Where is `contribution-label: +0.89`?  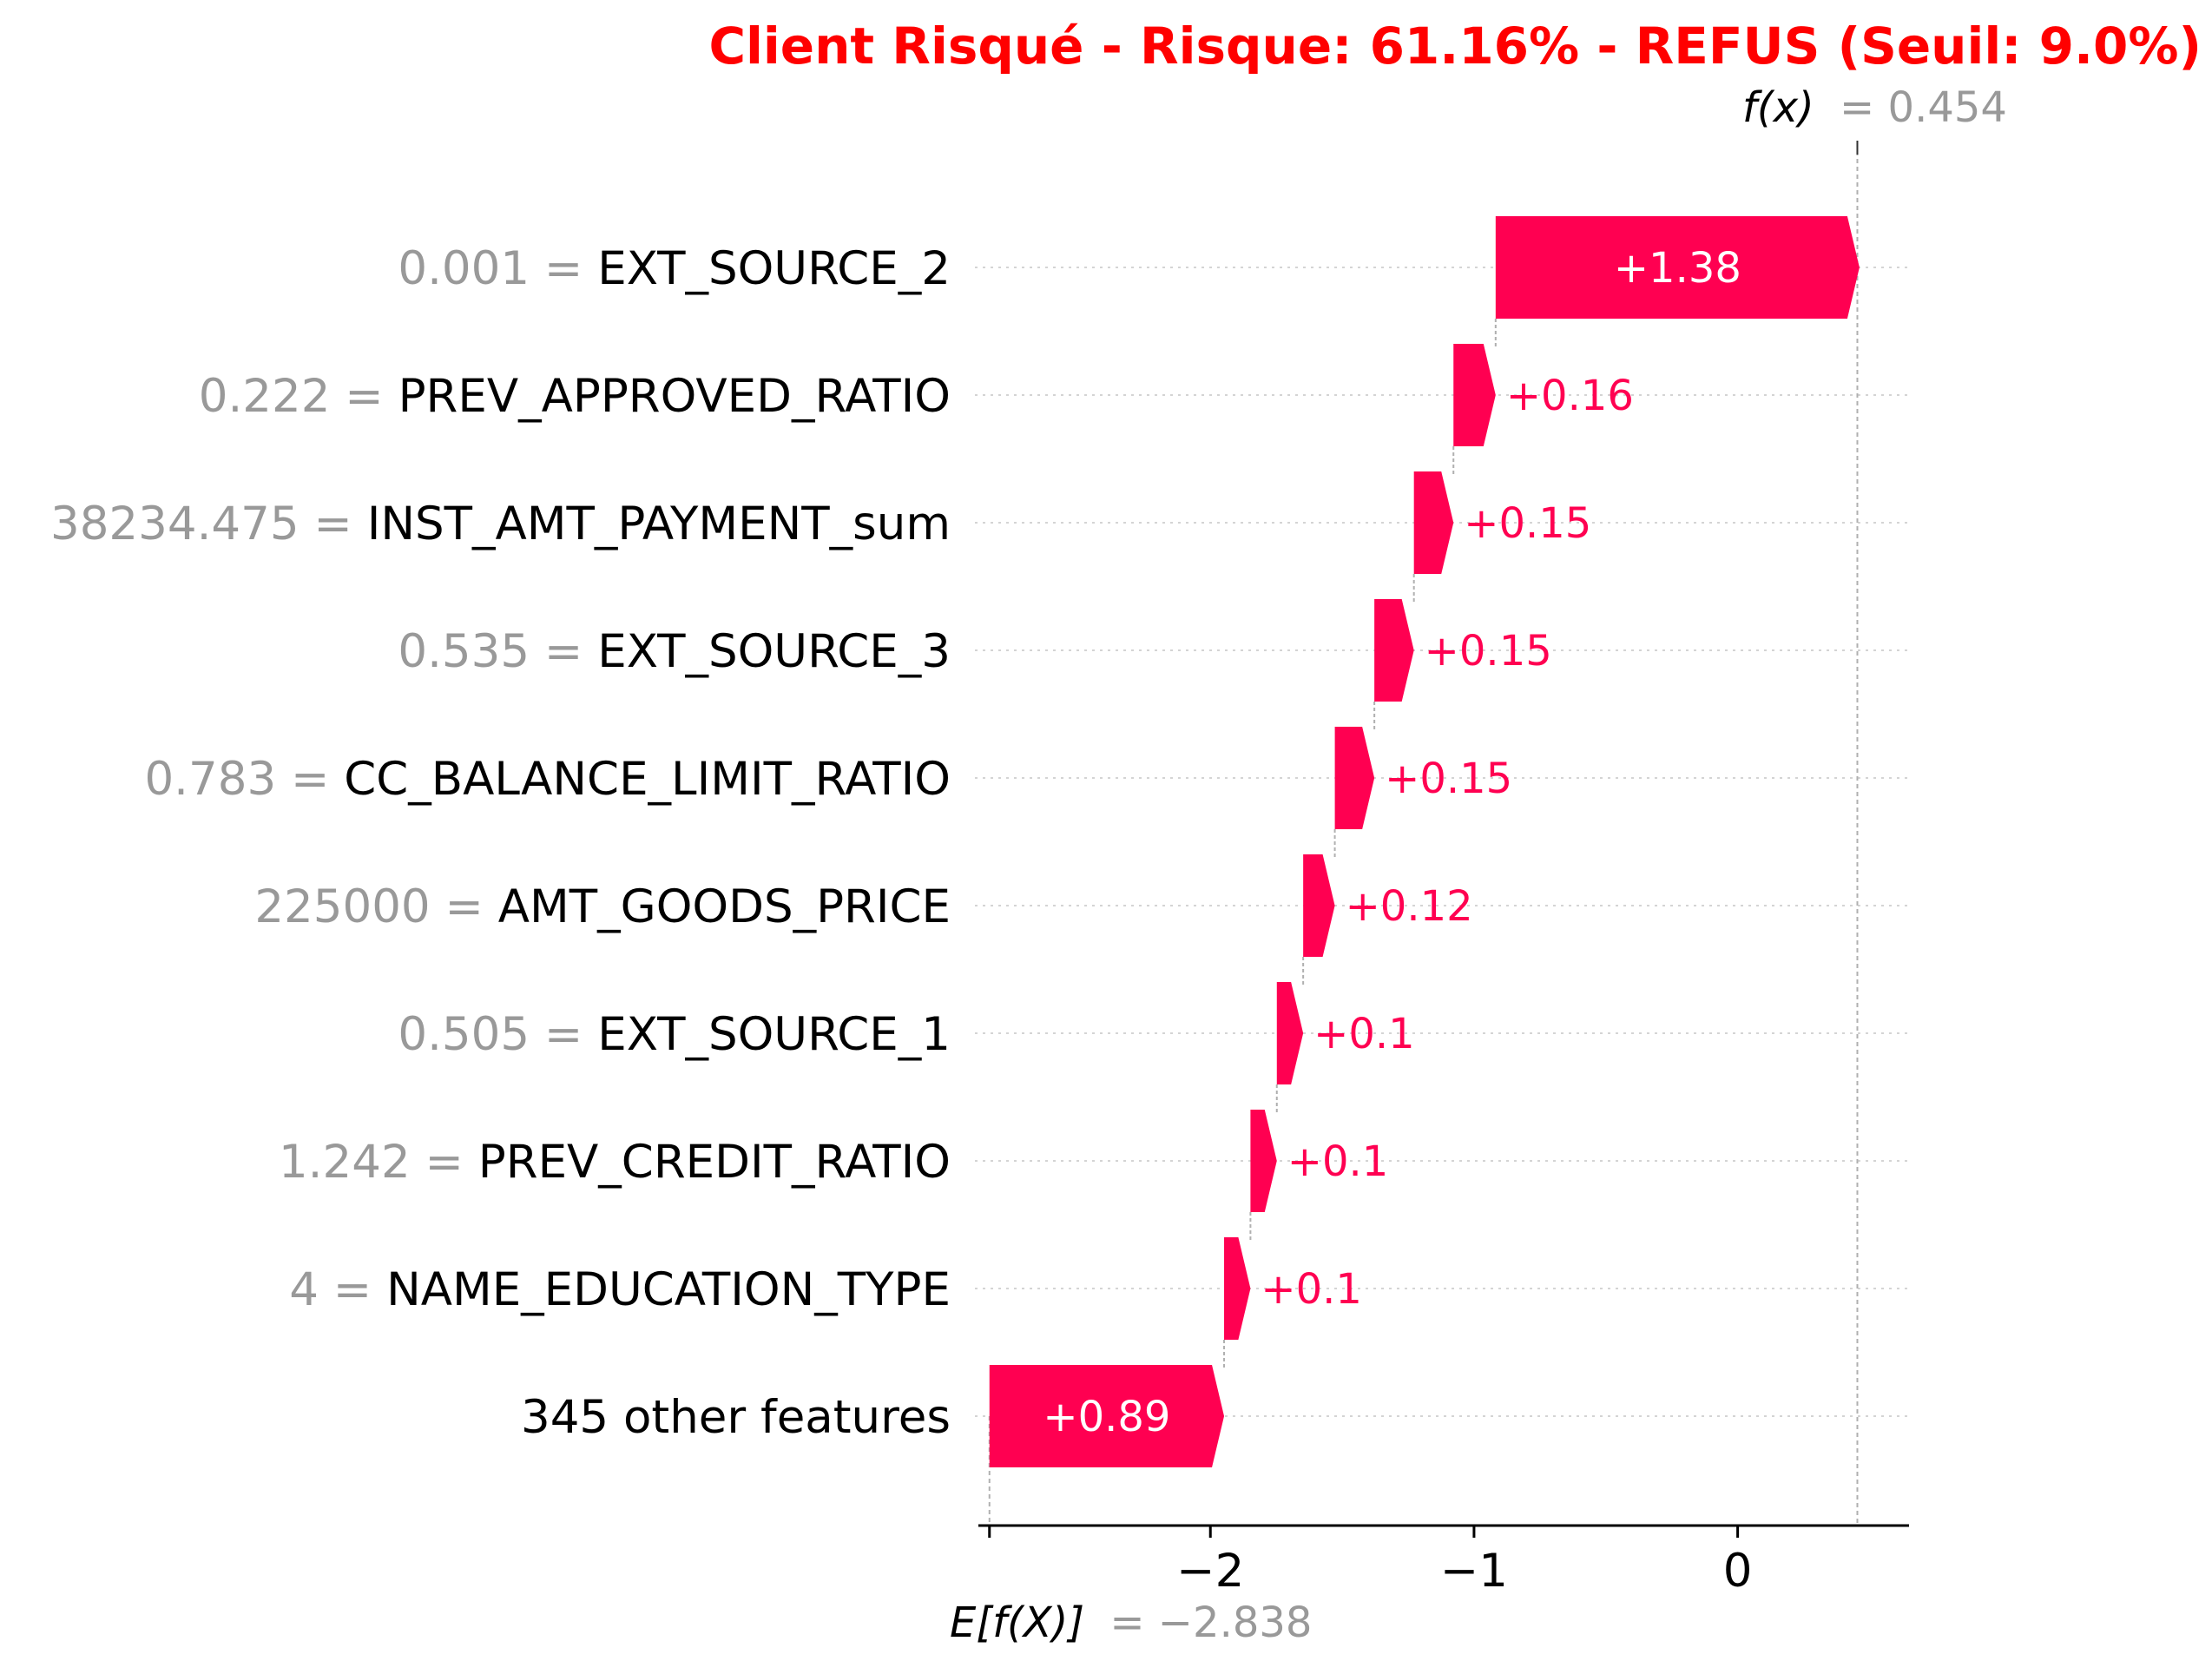 contribution-label: +0.89 is located at coordinates (1106, 1417).